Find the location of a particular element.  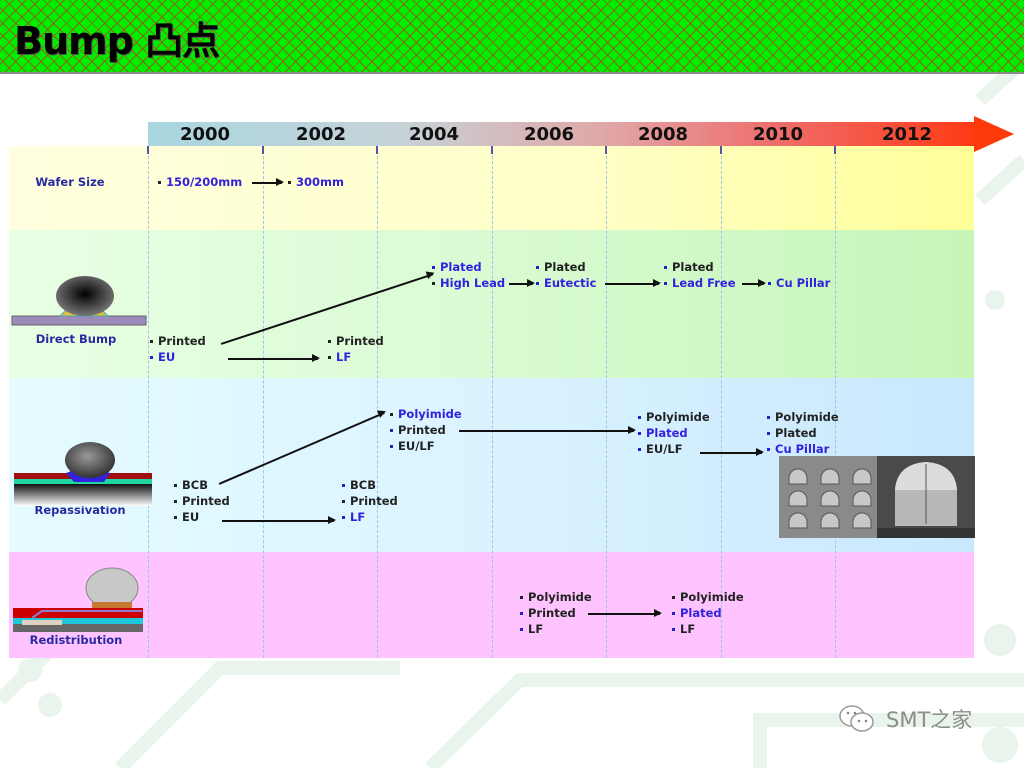

year-2004: 2004 is located at coordinates (434, 134).